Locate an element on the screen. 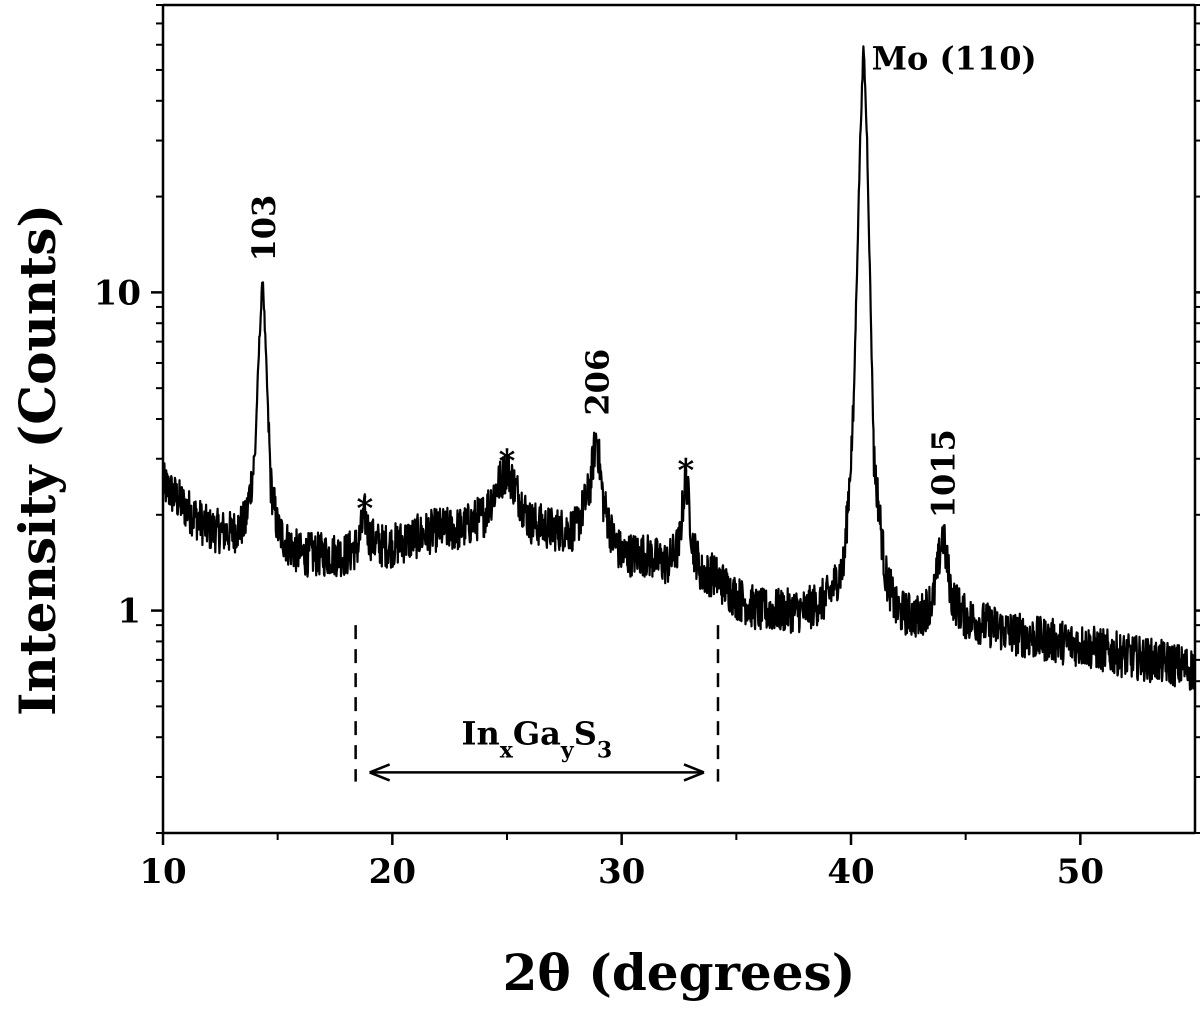 The image size is (1200, 1012). peak-index-label: 1015 is located at coordinates (944, 473).